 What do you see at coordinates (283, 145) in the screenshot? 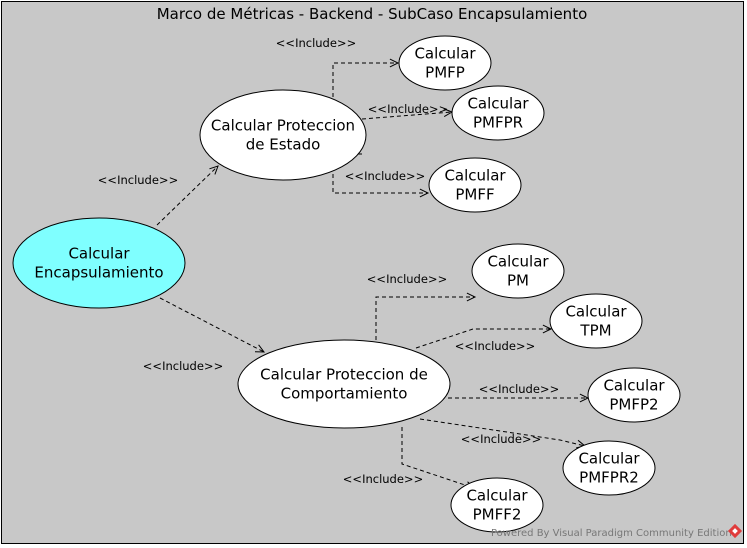
I see `use-case-label-line: de Estado` at bounding box center [283, 145].